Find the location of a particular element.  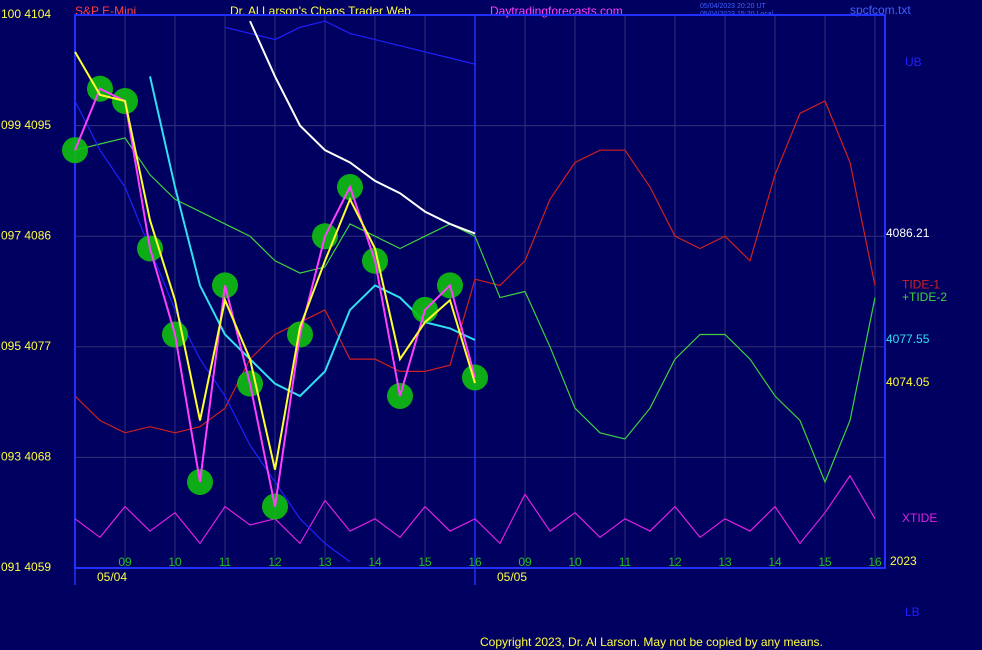

legend-label: TIDE-1 is located at coordinates (921, 285).